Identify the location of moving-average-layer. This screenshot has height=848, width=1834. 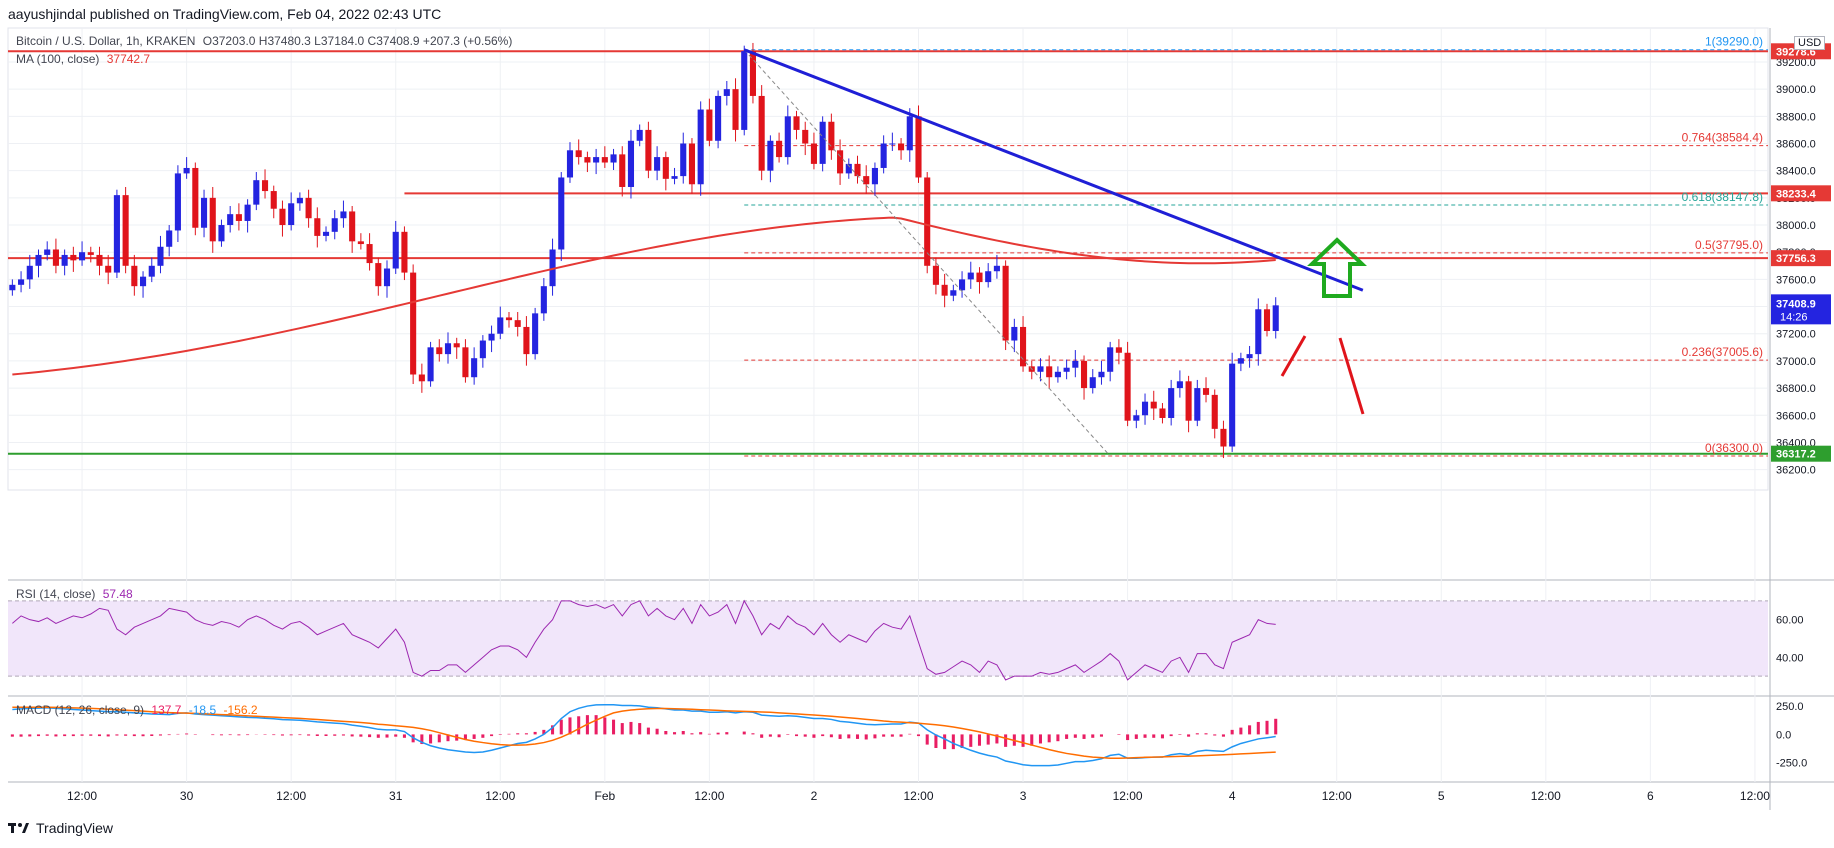
(644, 296).